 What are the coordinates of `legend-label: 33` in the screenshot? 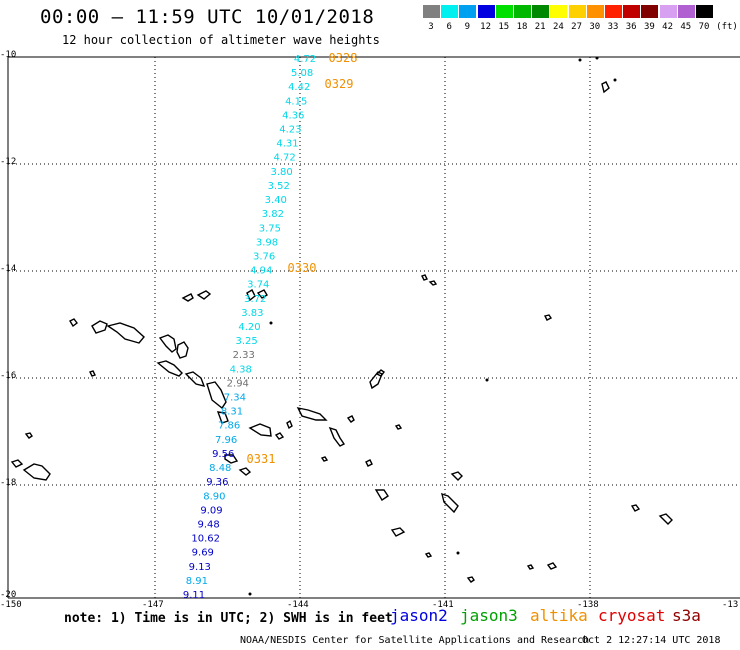 It's located at (613, 27).